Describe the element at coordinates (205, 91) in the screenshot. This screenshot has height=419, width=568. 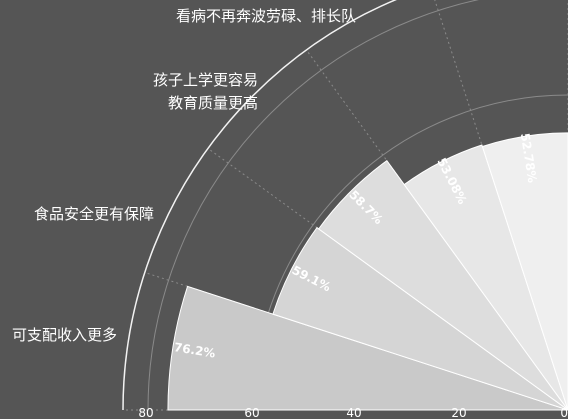
I see `category-label-3: 孩子上学更容易教育质量更高` at that location.